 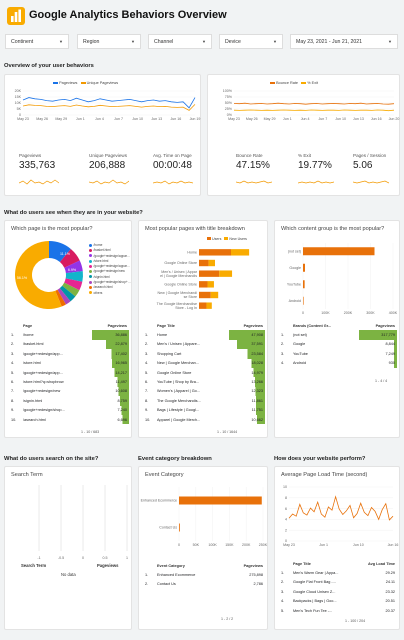 What do you see at coordinates (175, 119) in the screenshot?
I see `x-tick-label: Jun 16` at bounding box center [175, 119].